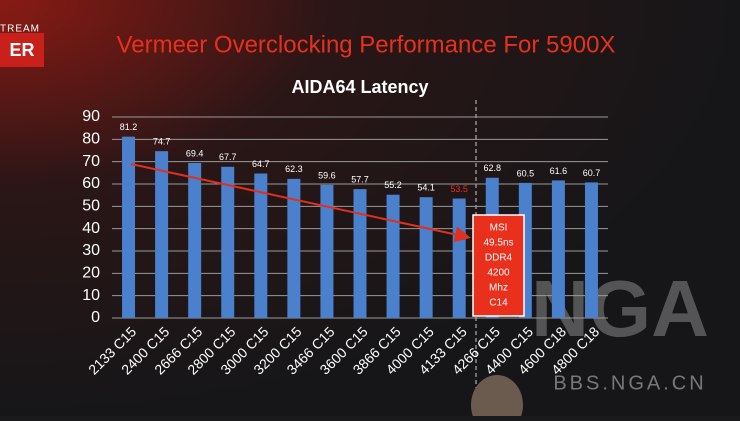  Describe the element at coordinates (91, 250) in the screenshot. I see `y-tick-label: 30` at that location.